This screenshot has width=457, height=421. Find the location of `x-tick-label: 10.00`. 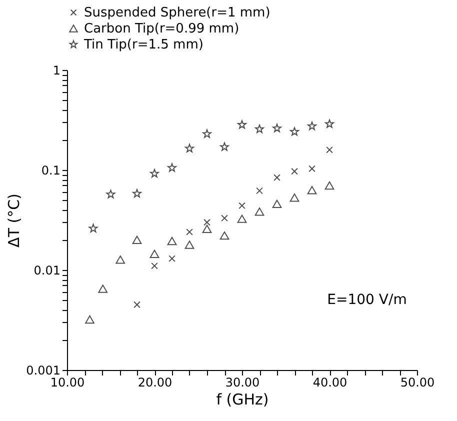

x-tick-label: 10.00 is located at coordinates (67, 383).